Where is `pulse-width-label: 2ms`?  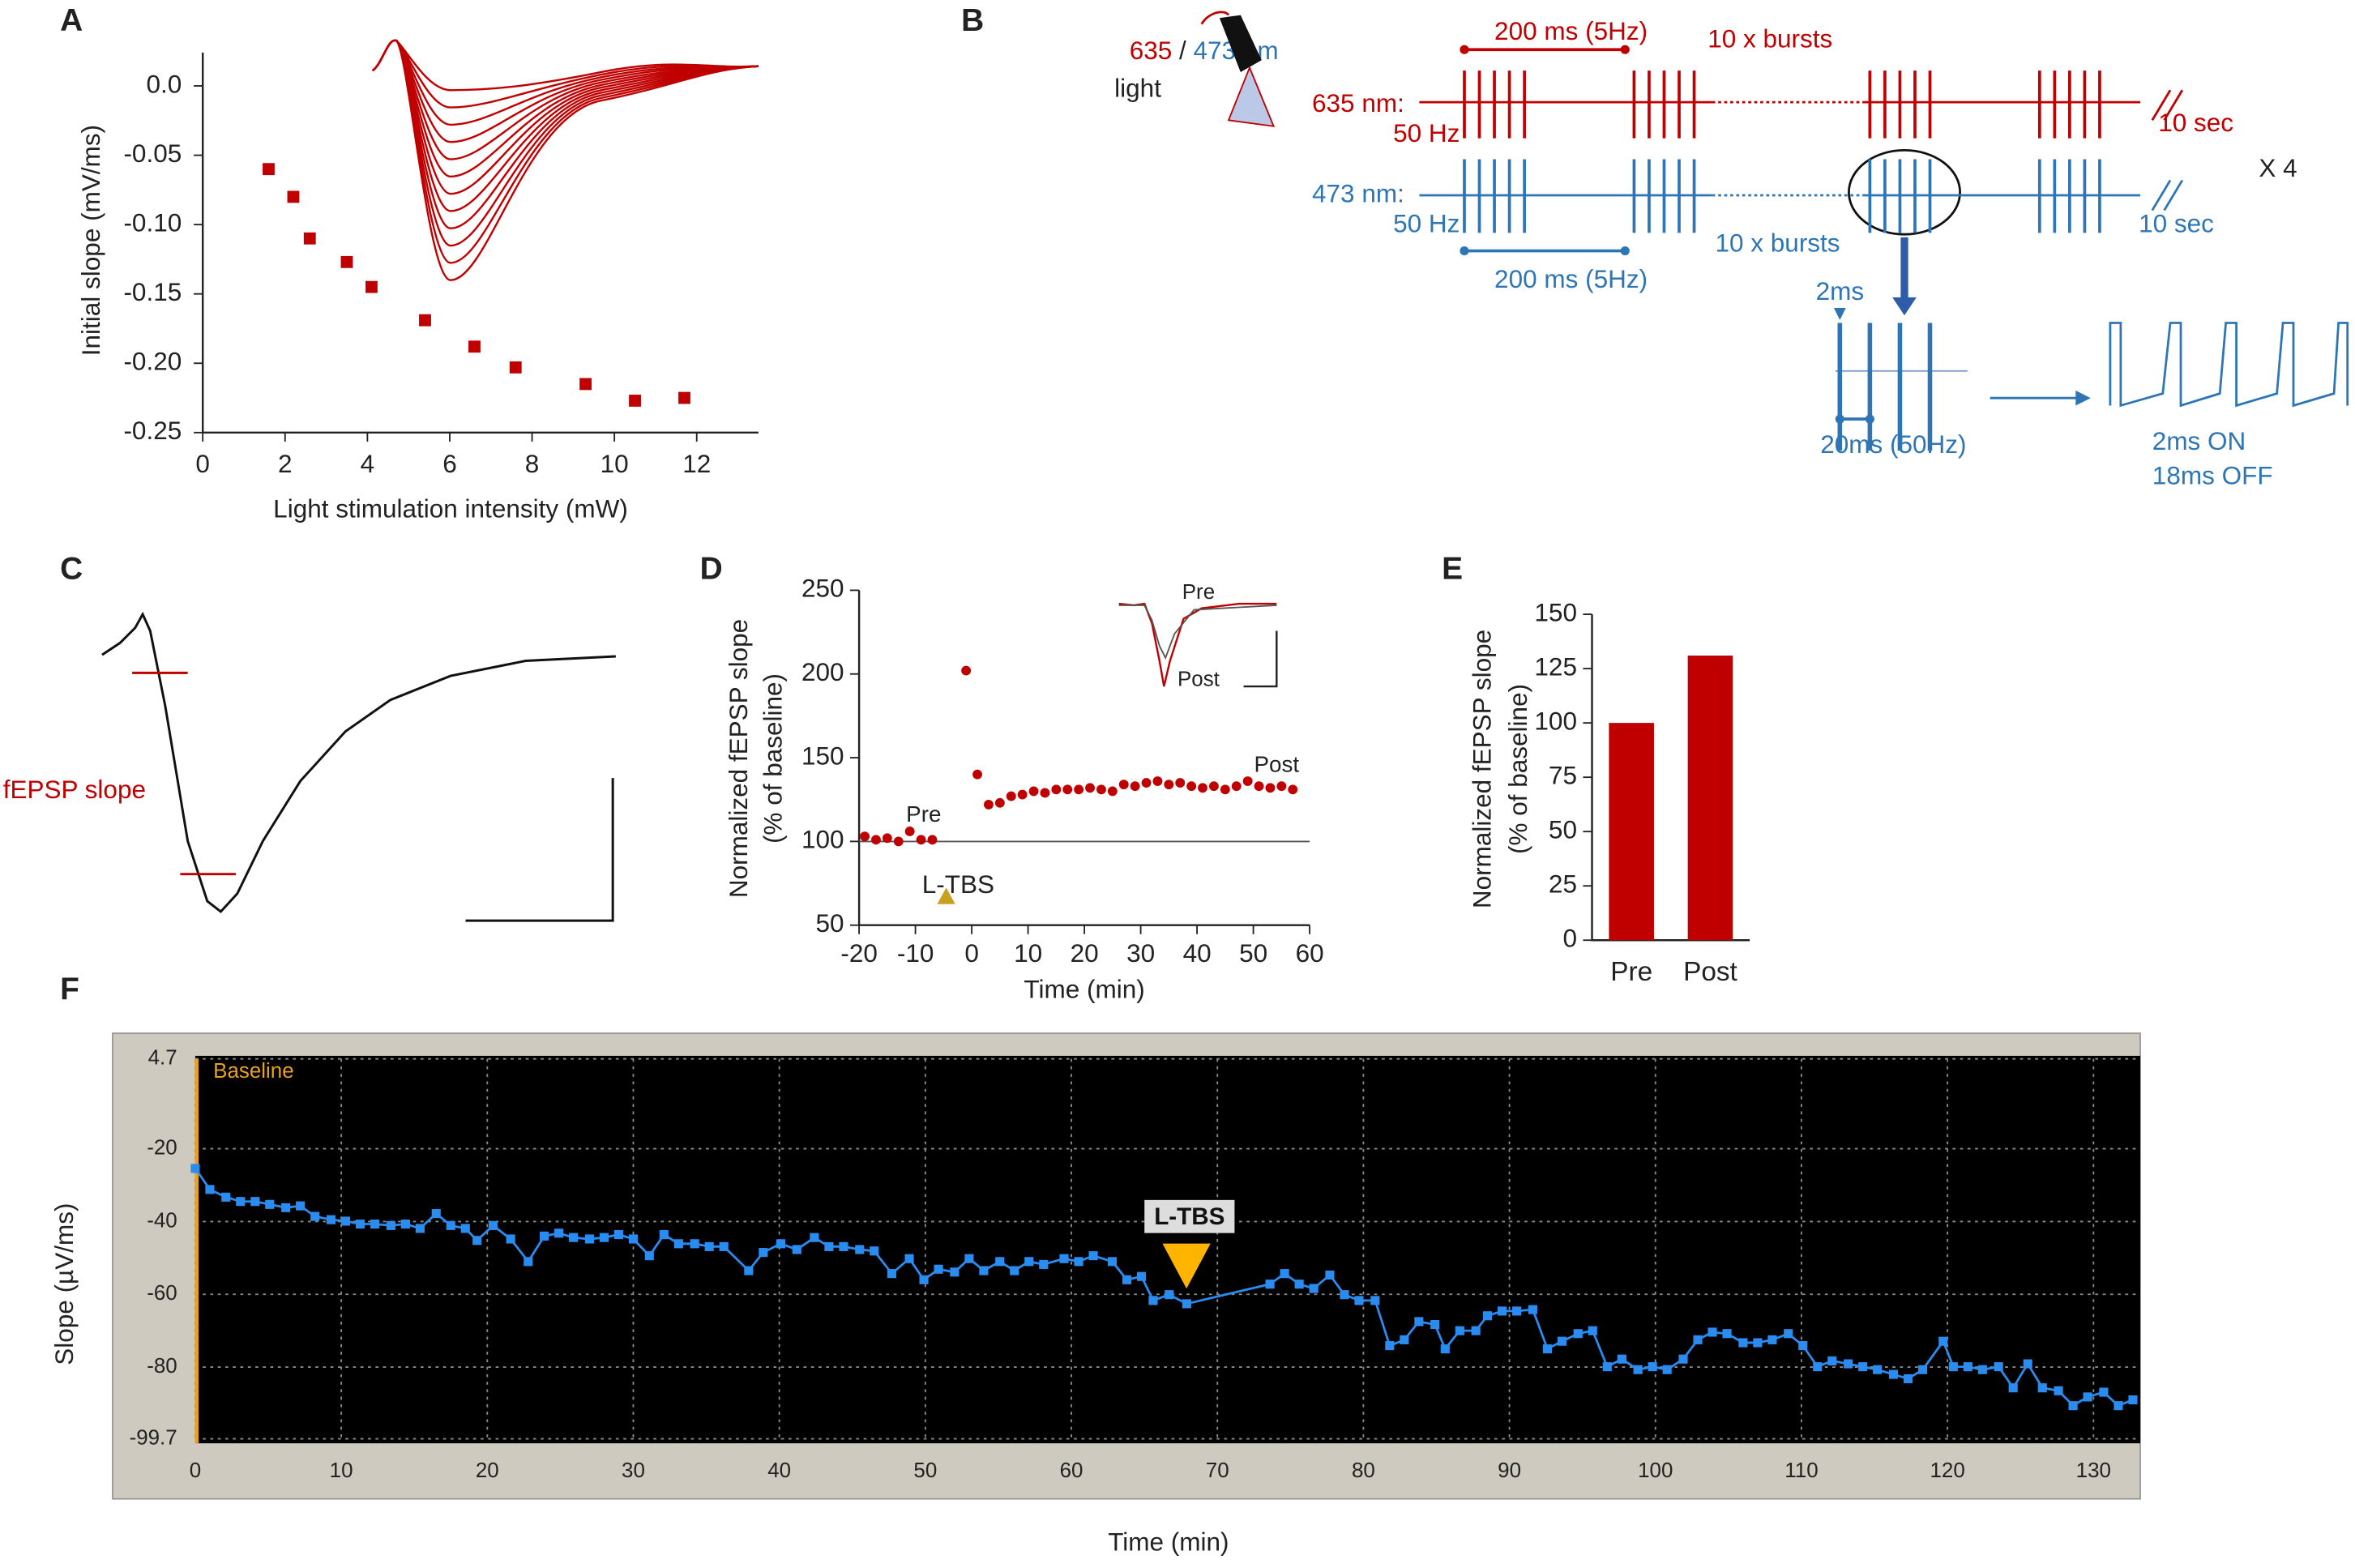 pulse-width-label: 2ms is located at coordinates (1840, 291).